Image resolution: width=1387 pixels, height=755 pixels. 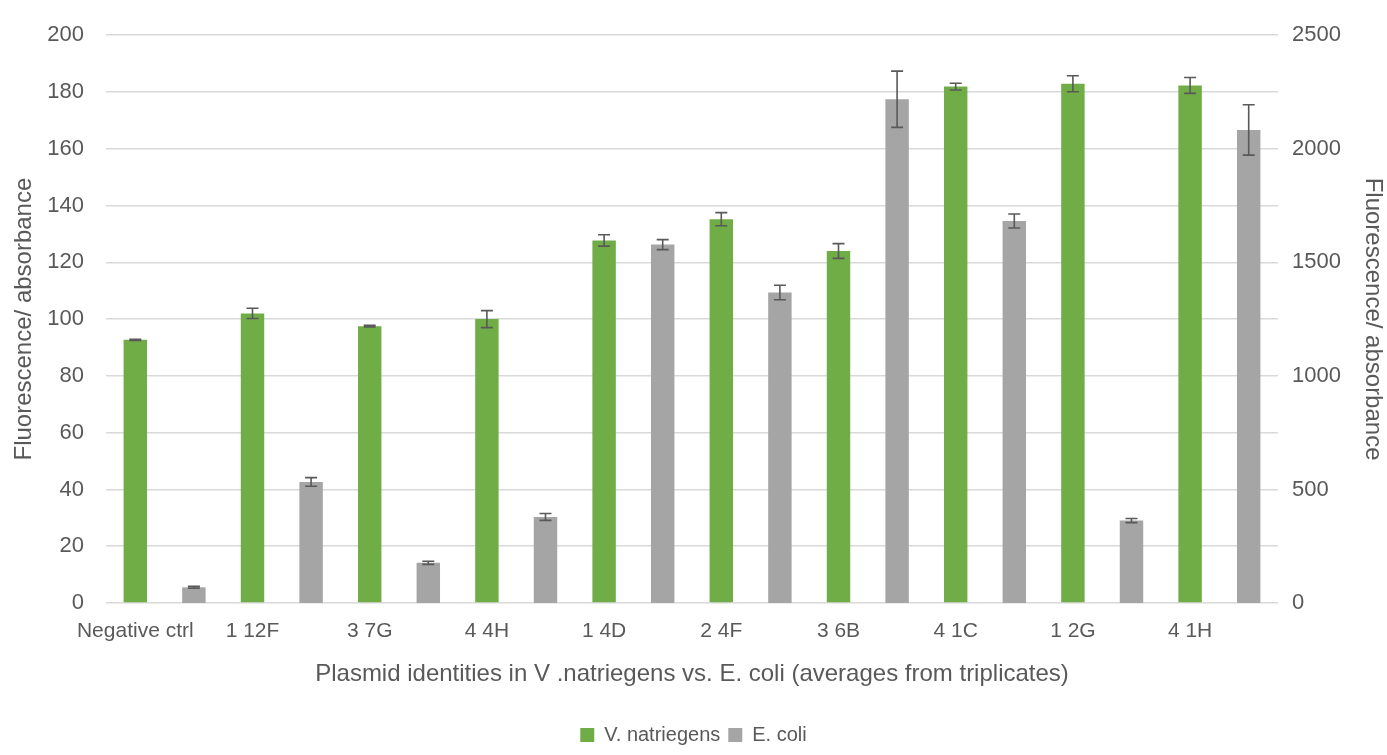 What do you see at coordinates (1310, 488) in the screenshot?
I see `y2-tick-label: 500` at bounding box center [1310, 488].